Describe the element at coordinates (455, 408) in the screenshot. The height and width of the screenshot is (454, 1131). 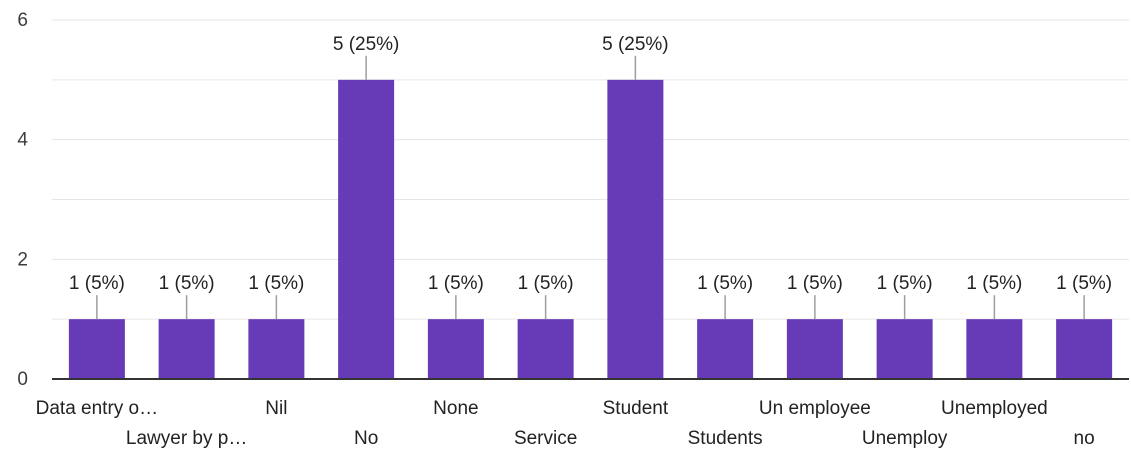
I see `x-tick-label: None` at that location.